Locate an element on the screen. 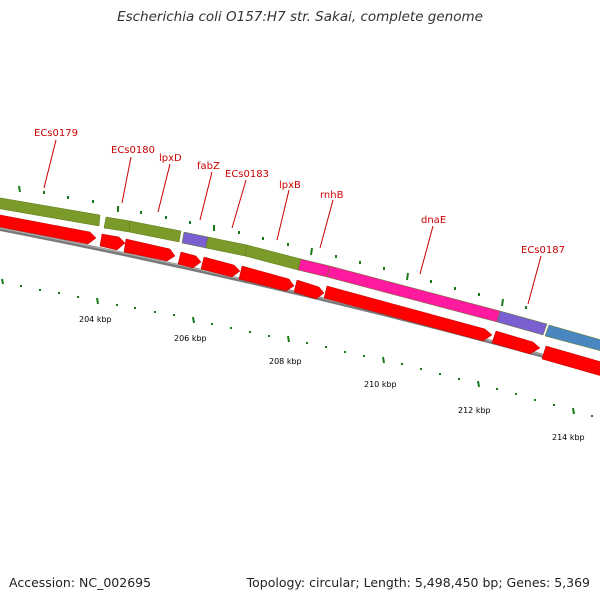 This screenshot has height=600, width=600. scale-label-214: 214 kbp is located at coordinates (568, 437).